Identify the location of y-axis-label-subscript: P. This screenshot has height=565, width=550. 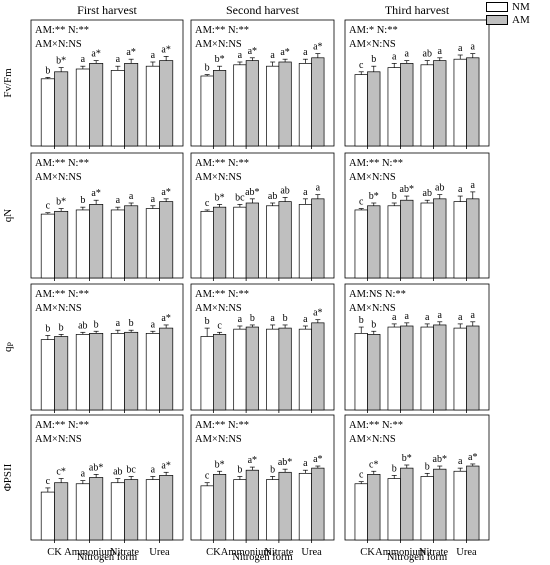
(10, 343).